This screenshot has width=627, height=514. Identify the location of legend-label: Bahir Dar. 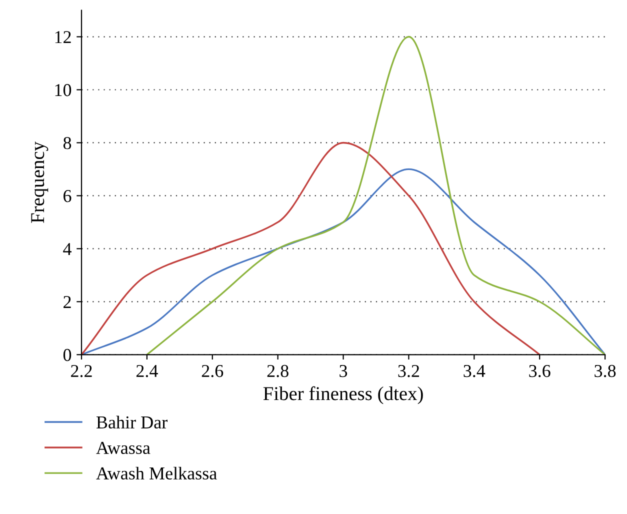
(132, 422).